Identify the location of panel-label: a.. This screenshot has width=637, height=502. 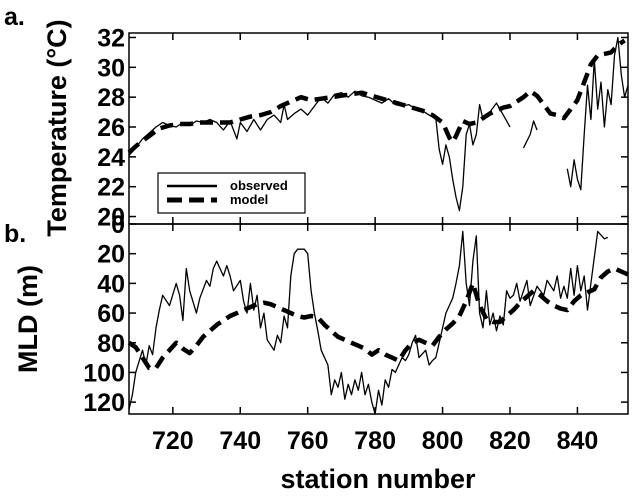
(14, 17).